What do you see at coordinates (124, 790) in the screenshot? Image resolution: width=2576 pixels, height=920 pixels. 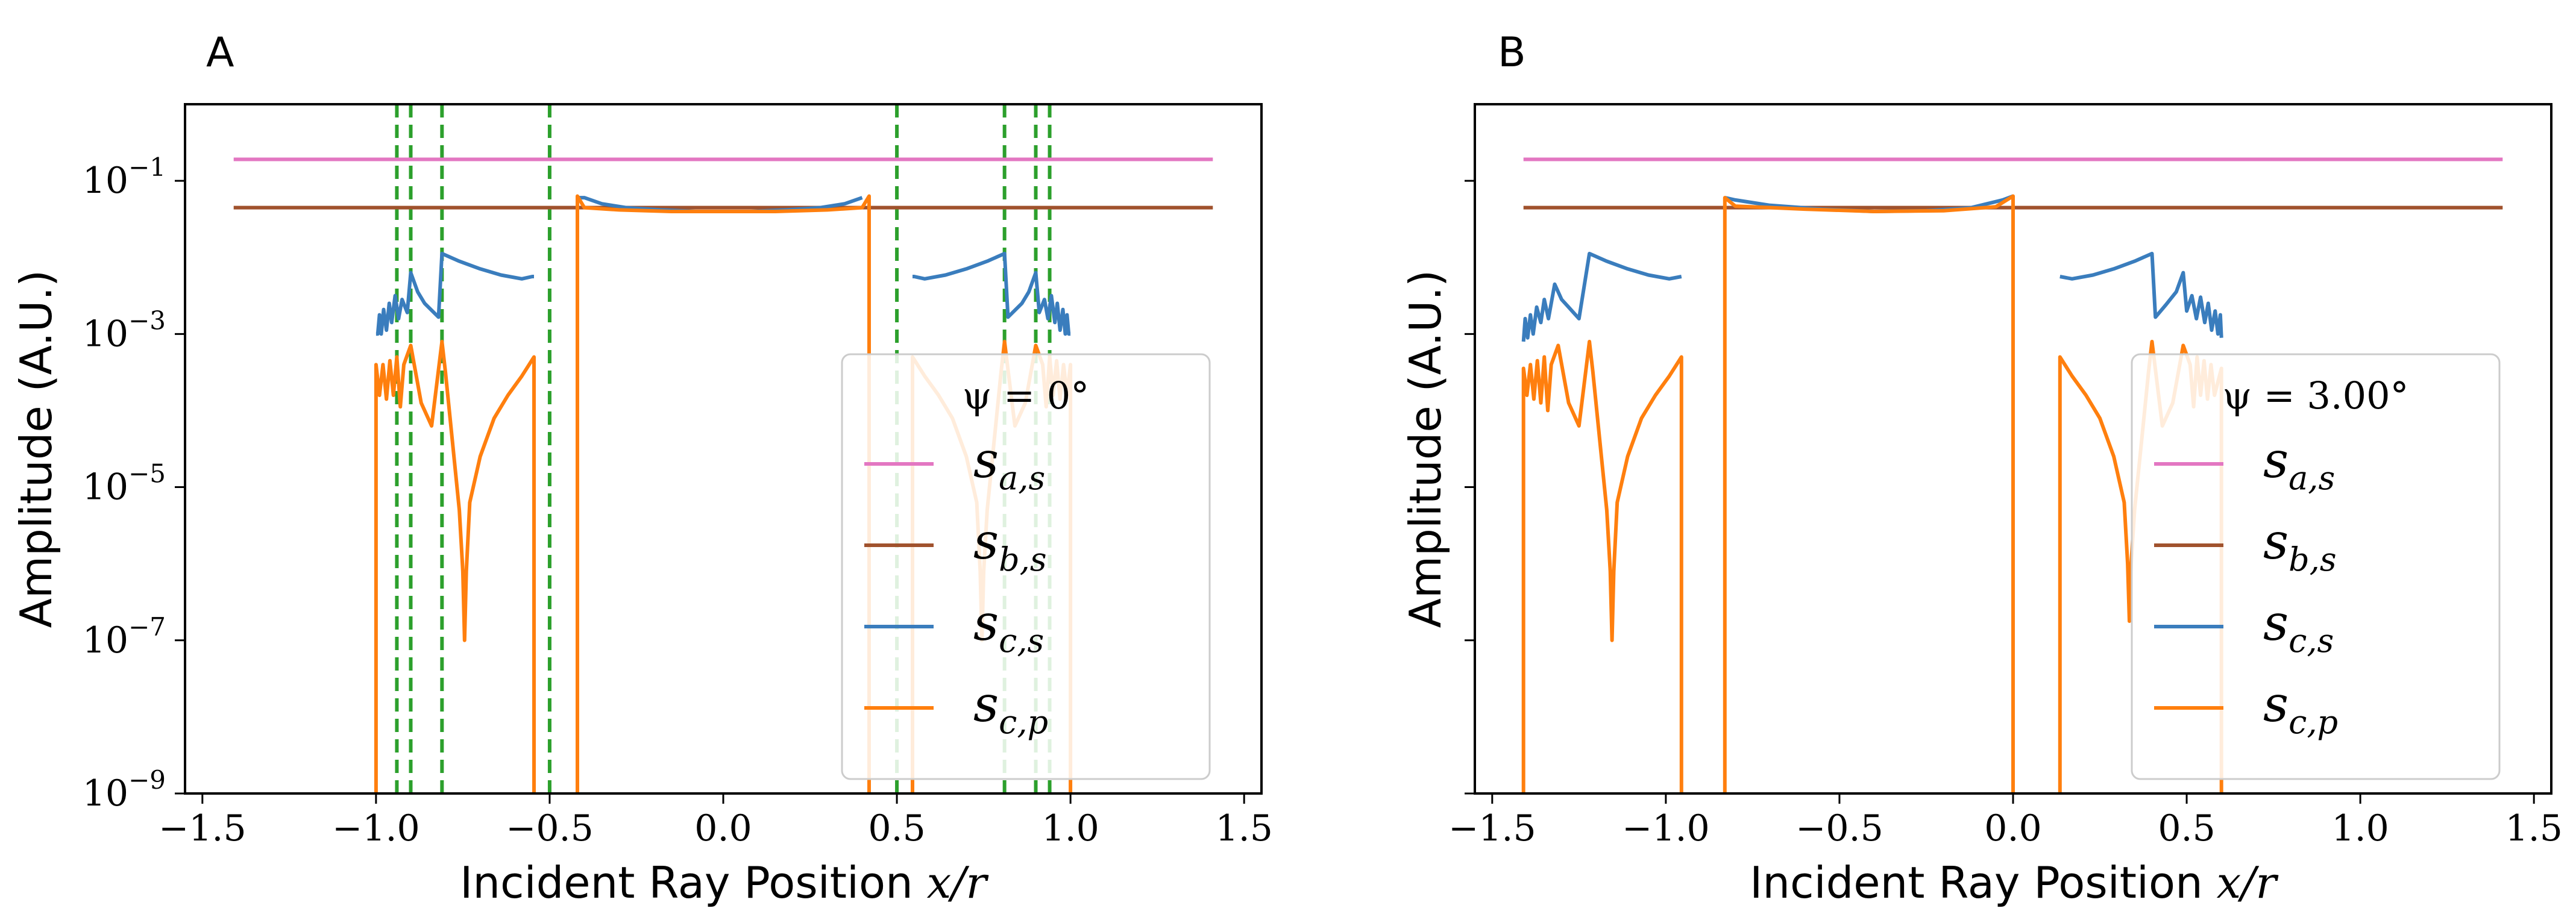 I see `y-tick-label: 10⁻⁹` at bounding box center [124, 790].